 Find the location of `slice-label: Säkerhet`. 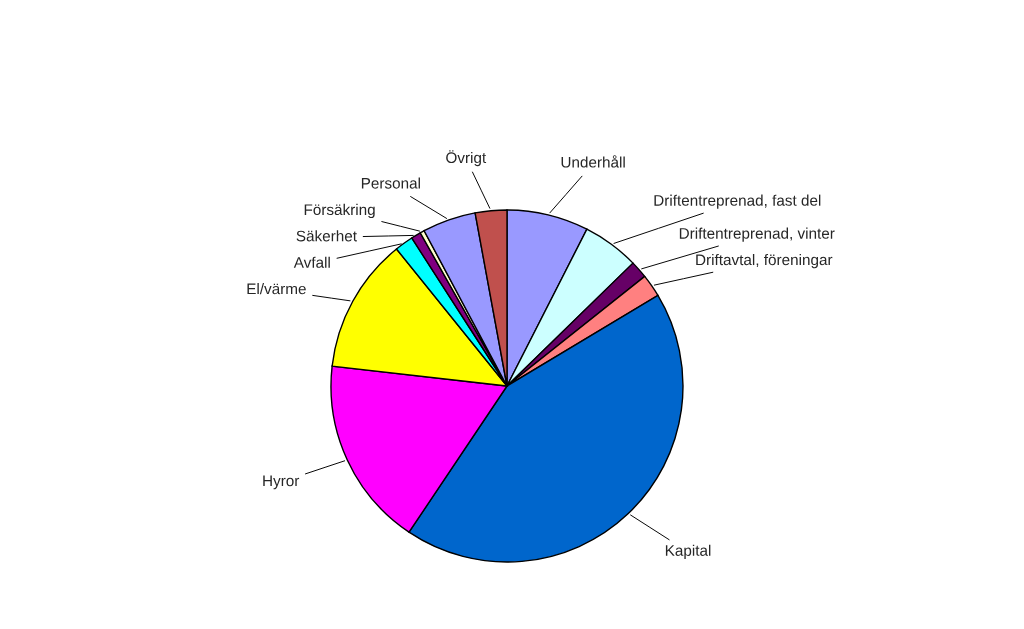

slice-label: Säkerhet is located at coordinates (326, 236).